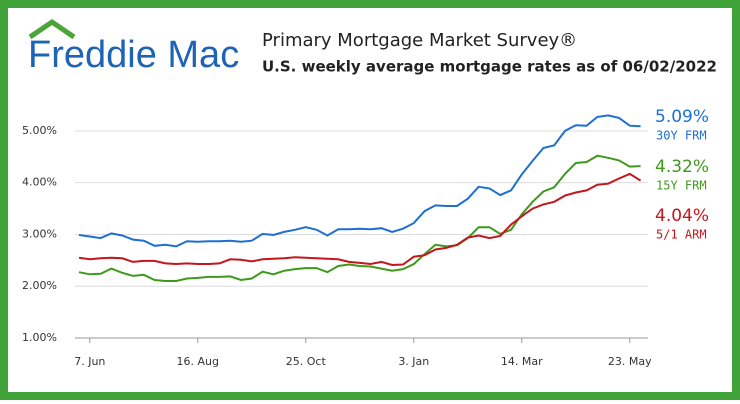 The height and width of the screenshot is (404, 740). Describe the element at coordinates (682, 216) in the screenshot. I see `end-value-label: 4.04%` at that location.